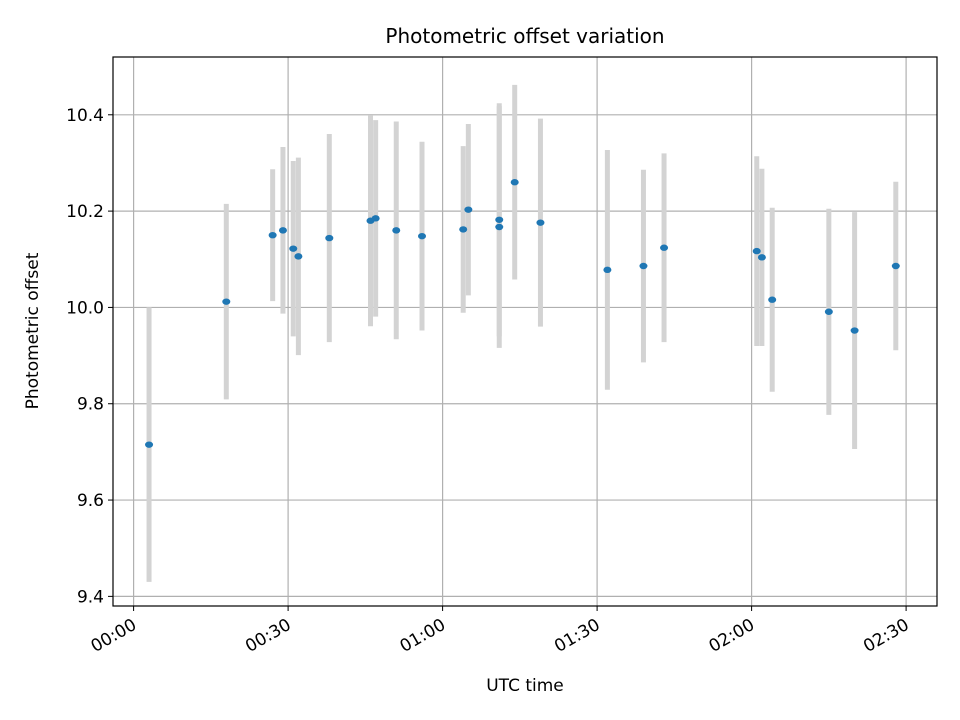 Image resolution: width=960 pixels, height=720 pixels. I want to click on x-tick-label: 00:00, so click(114, 636).